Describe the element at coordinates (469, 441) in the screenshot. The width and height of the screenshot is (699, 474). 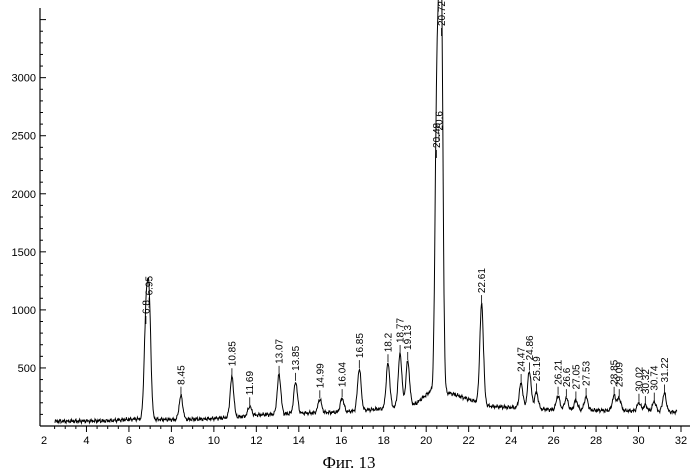
I see `x-tick-label: 22` at that location.